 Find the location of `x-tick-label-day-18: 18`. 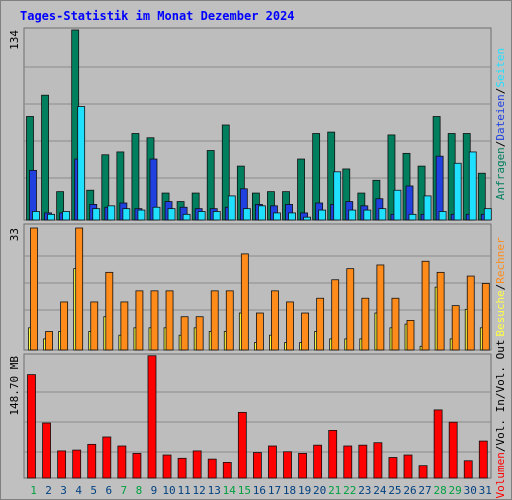

x-tick-label-day-18: 18 is located at coordinates (289, 490).